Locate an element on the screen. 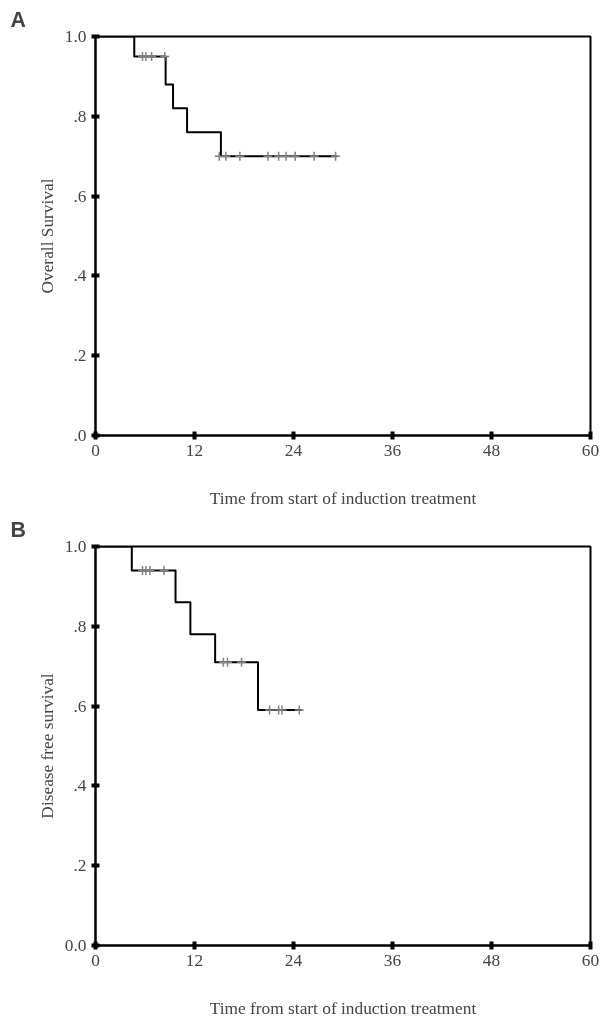  y-tick-label: .0 is located at coordinates (80, 435).